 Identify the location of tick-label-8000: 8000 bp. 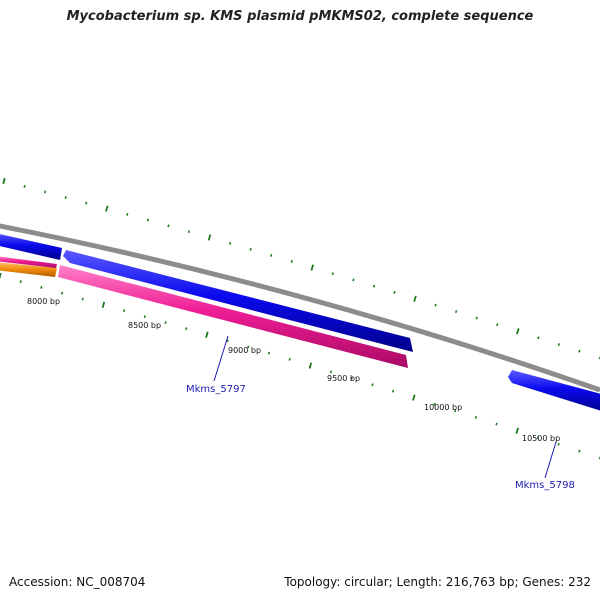
(43, 301).